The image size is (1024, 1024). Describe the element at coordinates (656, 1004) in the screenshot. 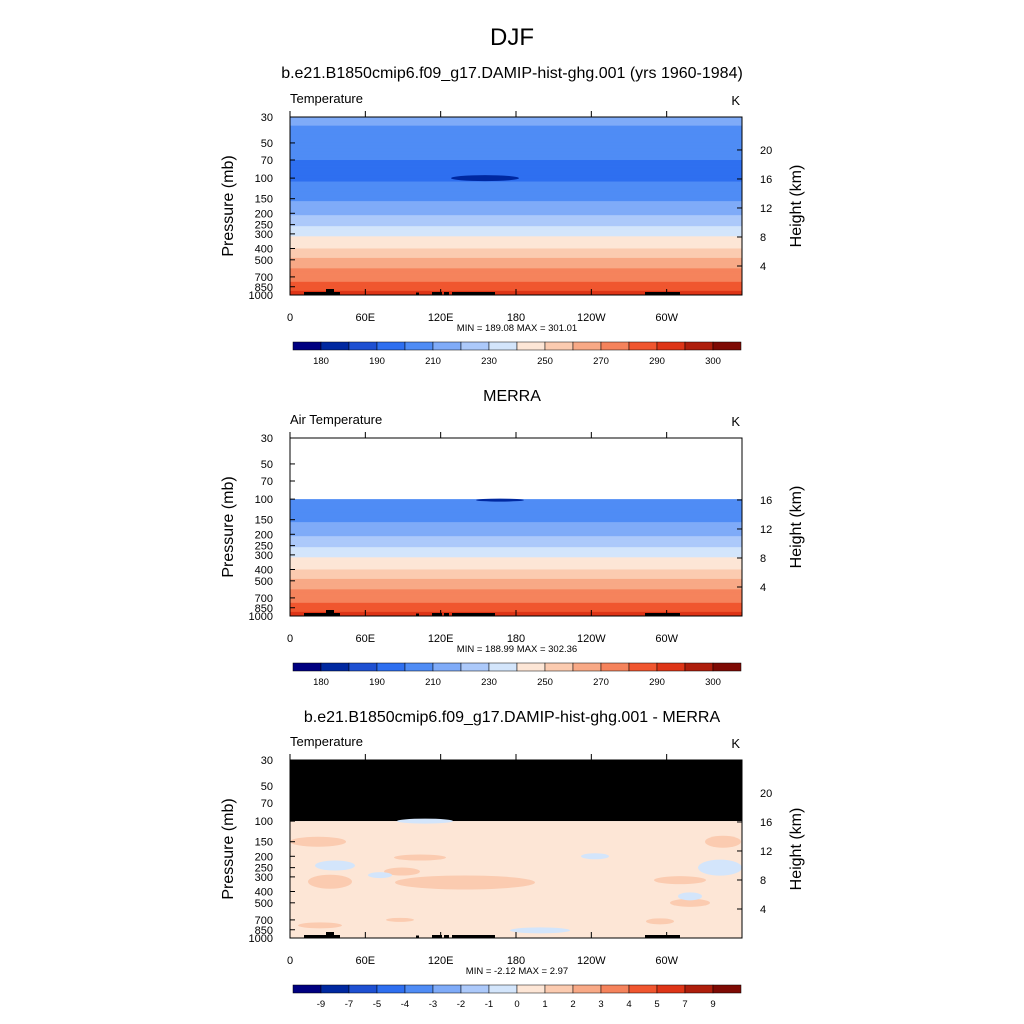

I see `colorbar-label: 5` at that location.